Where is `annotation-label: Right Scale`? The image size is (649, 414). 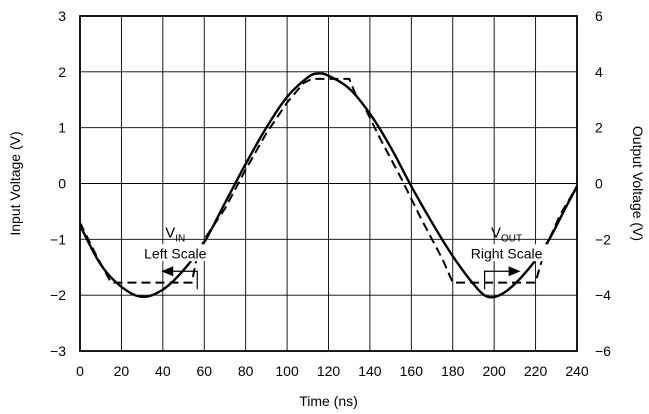
annotation-label: Right Scale is located at coordinates (507, 253).